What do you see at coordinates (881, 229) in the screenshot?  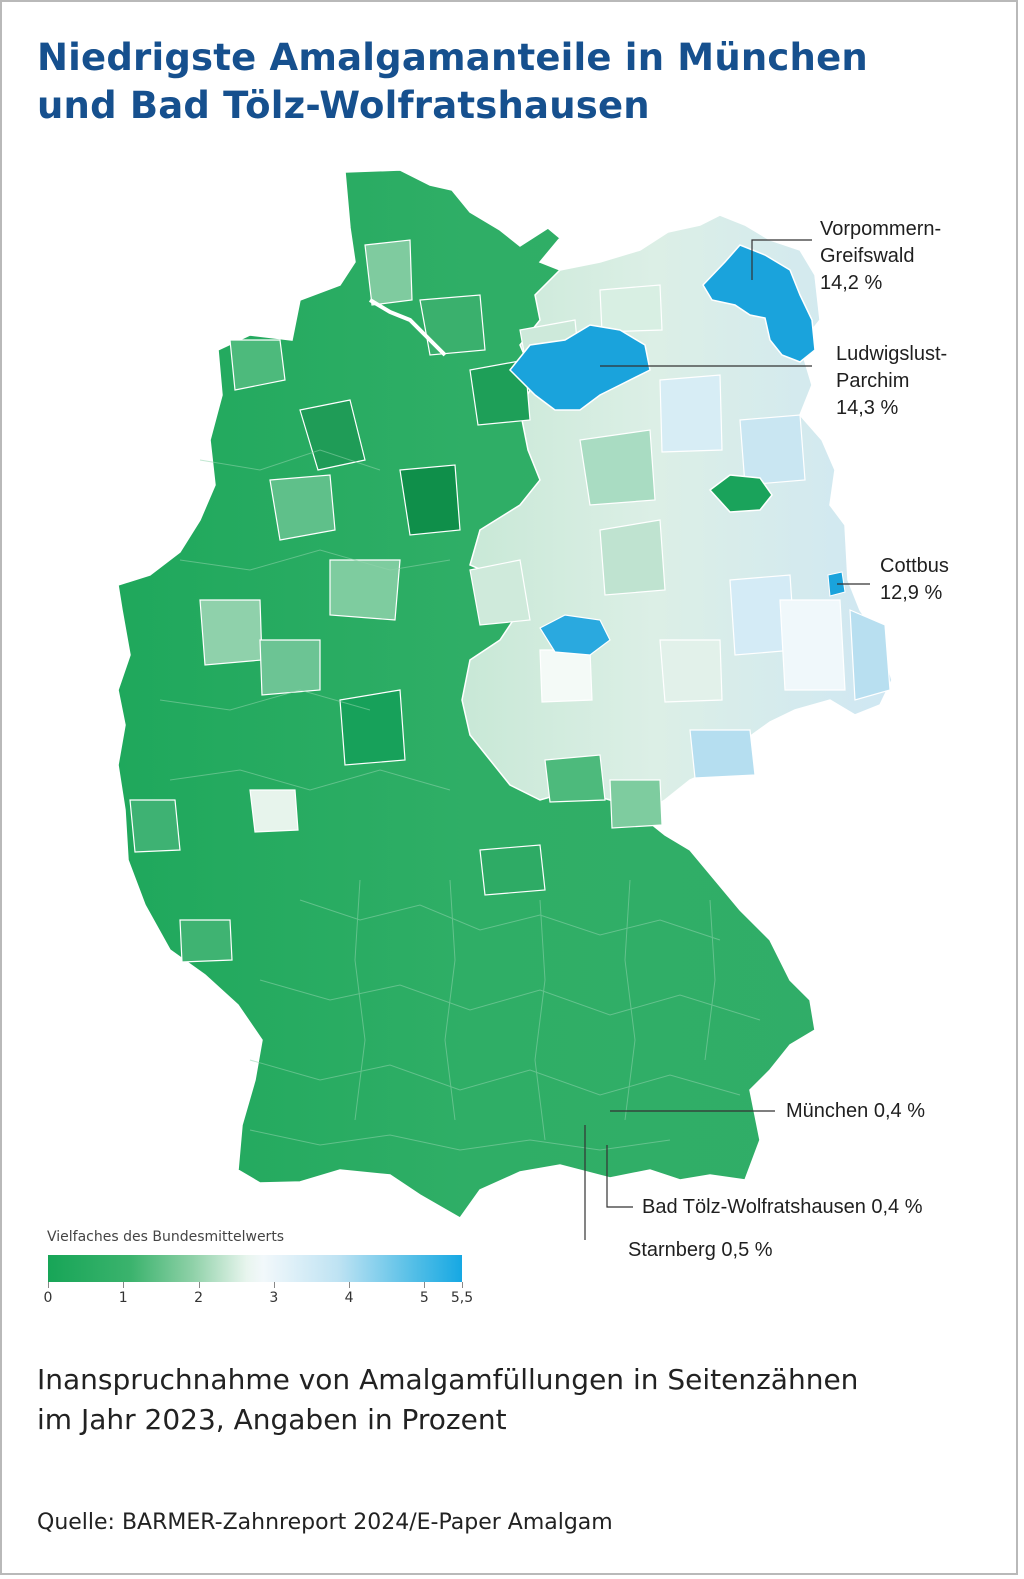 I see `callout-vorpommern-line-1: Vorpommern-` at bounding box center [881, 229].